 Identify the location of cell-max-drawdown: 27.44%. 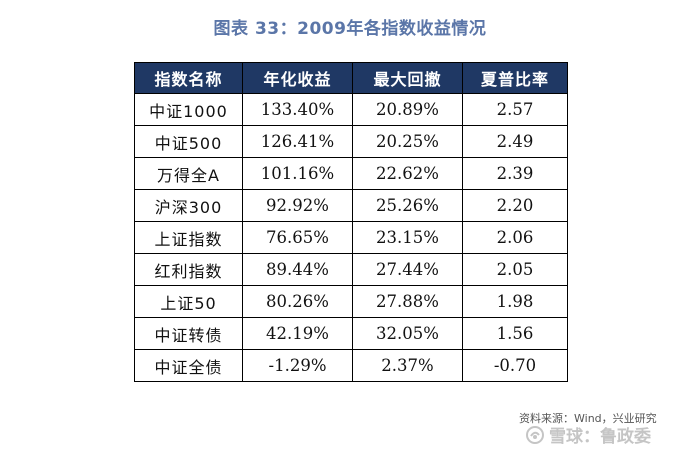
(407, 269).